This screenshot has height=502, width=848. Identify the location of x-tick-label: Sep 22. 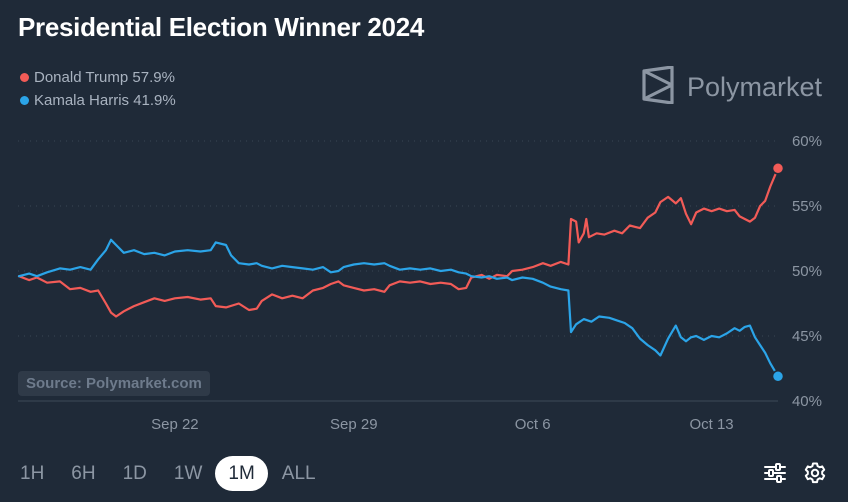
(175, 424).